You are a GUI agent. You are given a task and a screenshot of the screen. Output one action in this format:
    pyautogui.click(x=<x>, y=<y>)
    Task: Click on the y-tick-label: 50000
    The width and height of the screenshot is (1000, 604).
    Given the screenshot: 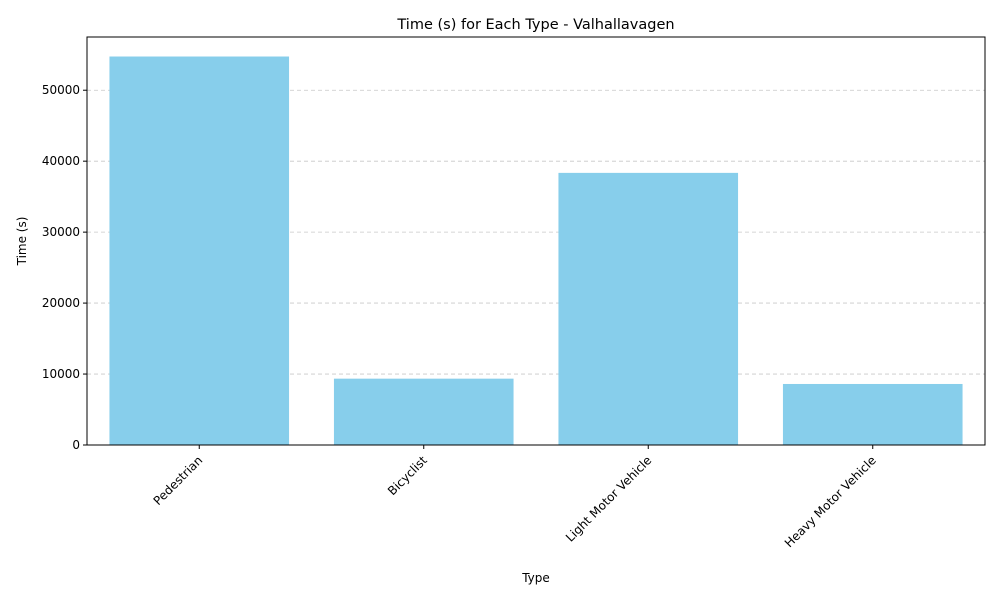 What is the action you would take?
    pyautogui.click(x=61, y=90)
    